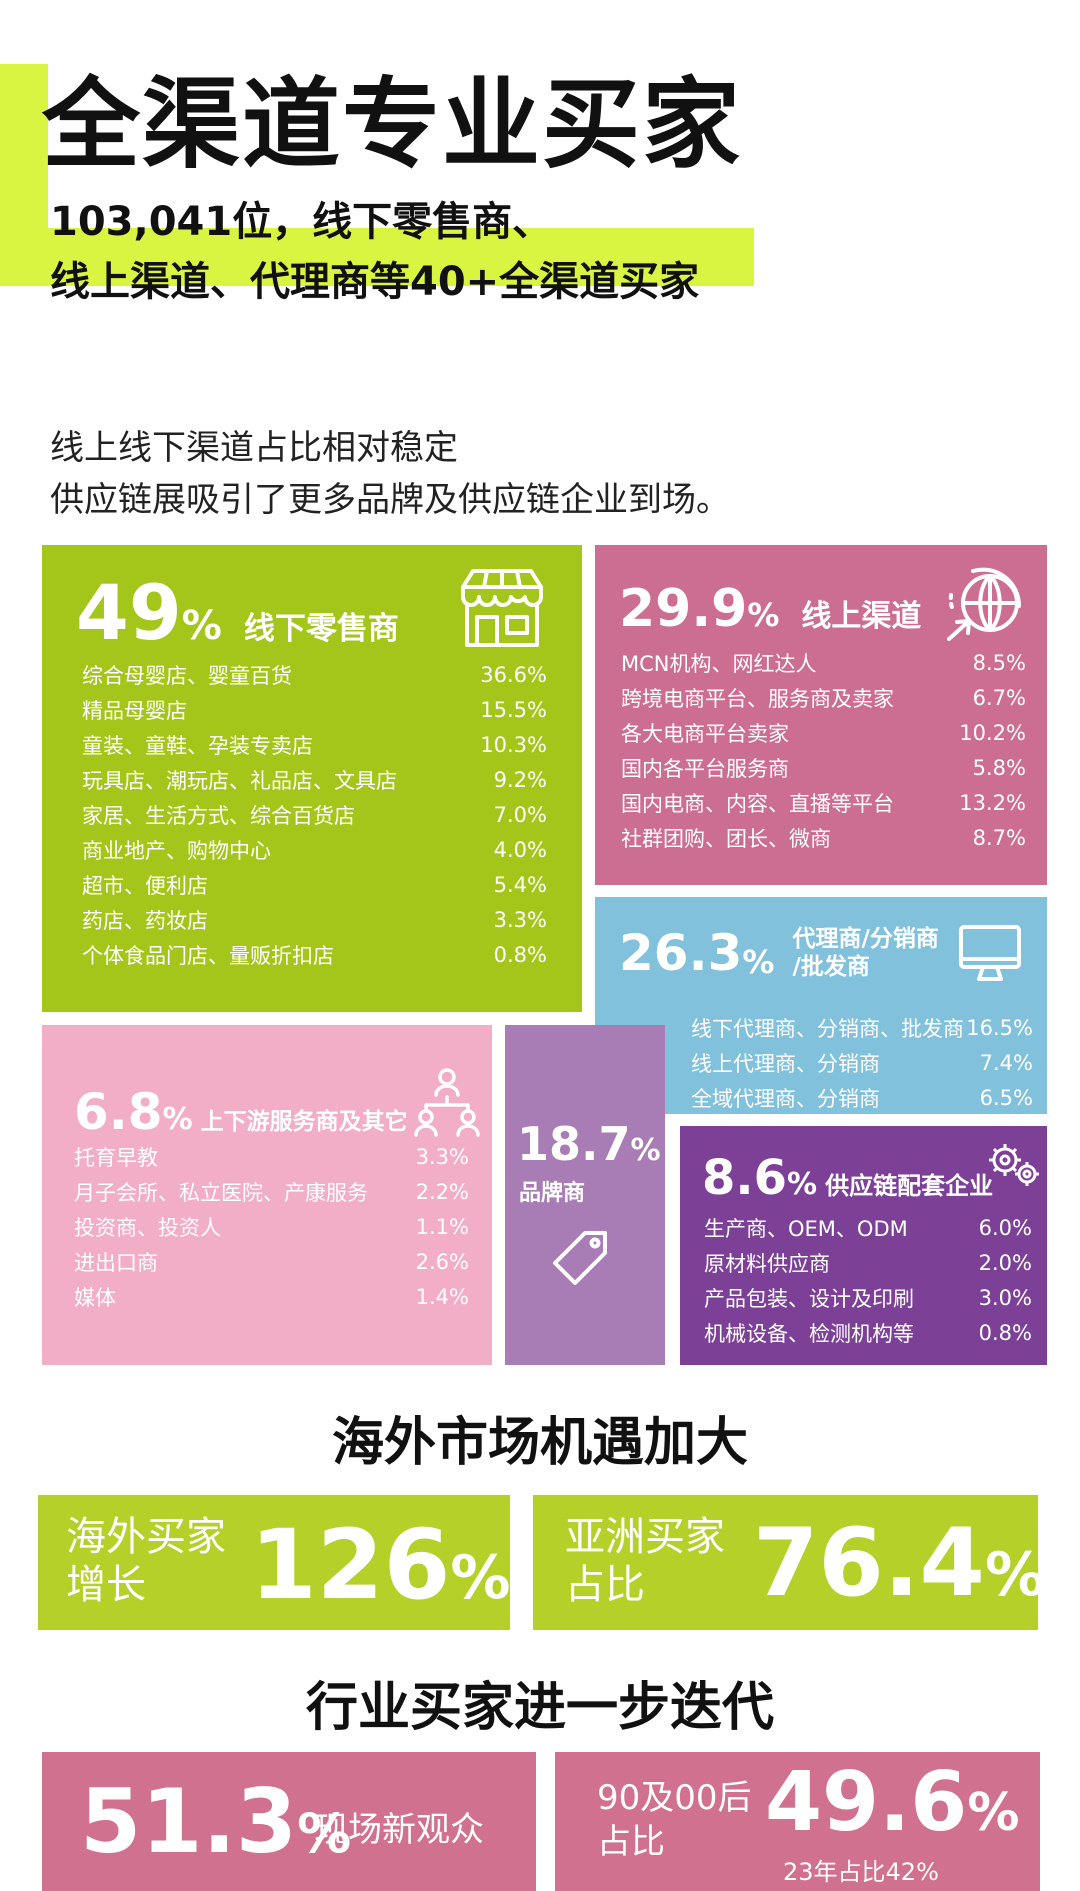  Describe the element at coordinates (992, 802) in the screenshot. I see `row-value: 13.2%` at that location.